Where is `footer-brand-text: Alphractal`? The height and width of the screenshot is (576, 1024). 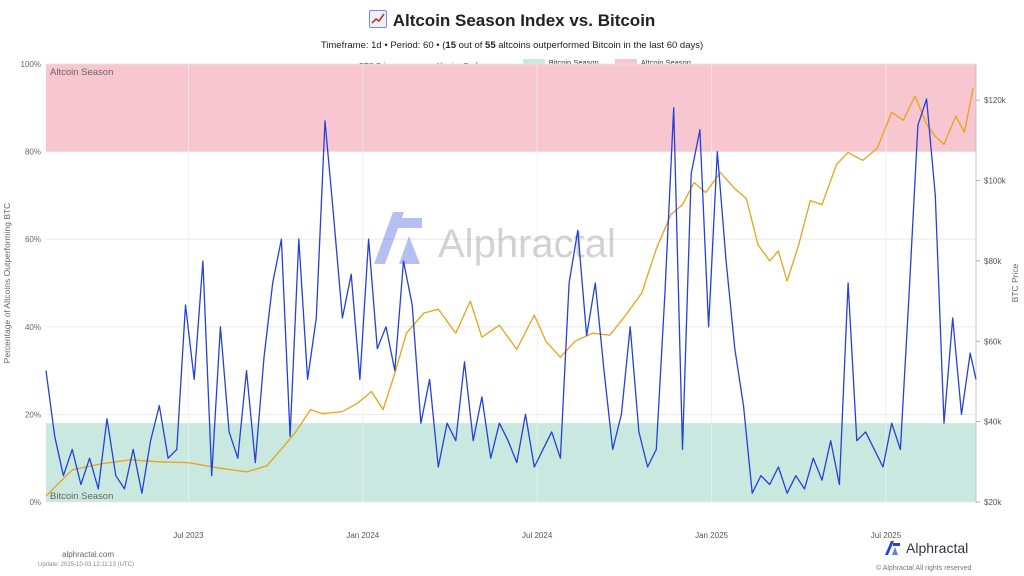
footer-brand-text: Alphractal is located at coordinates (937, 548).